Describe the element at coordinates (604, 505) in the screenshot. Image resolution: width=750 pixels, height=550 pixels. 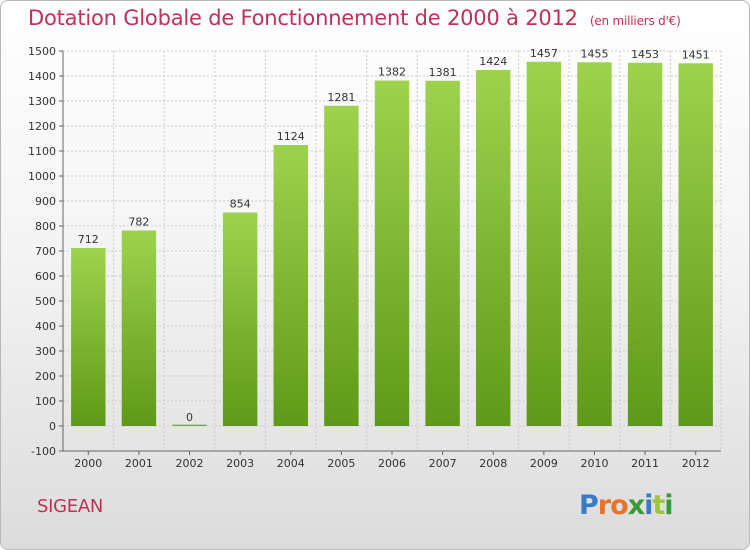
I see `logo-letter: r` at that location.